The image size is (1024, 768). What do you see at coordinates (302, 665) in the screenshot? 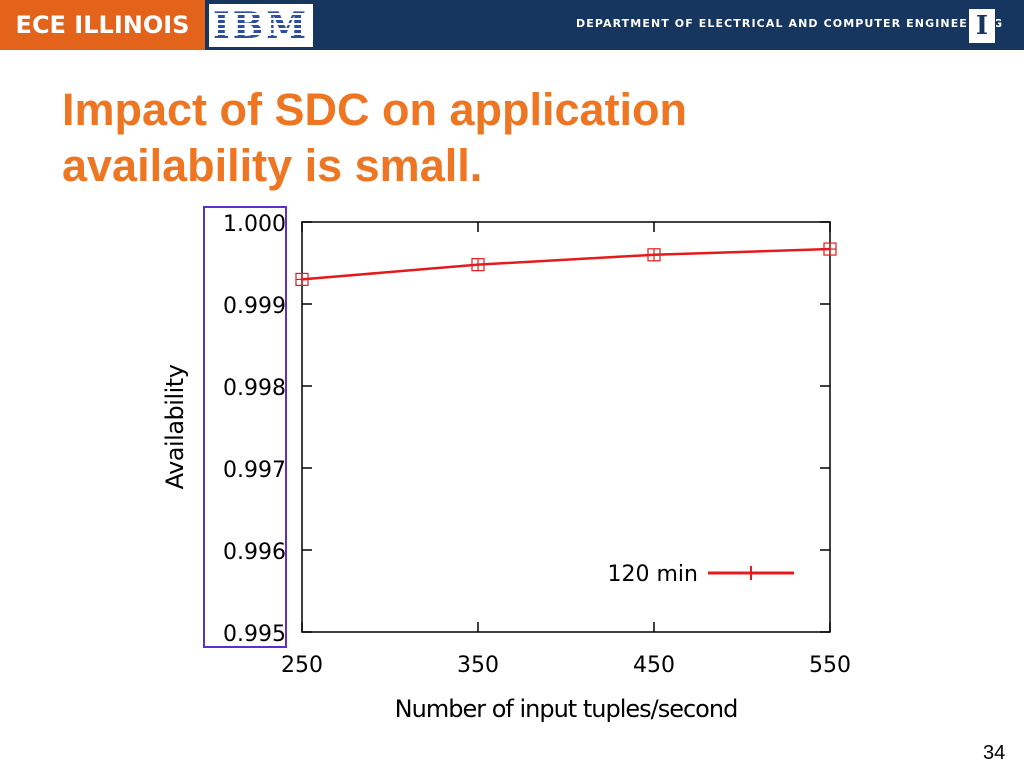
I see `x-tick-label: 250` at bounding box center [302, 665].